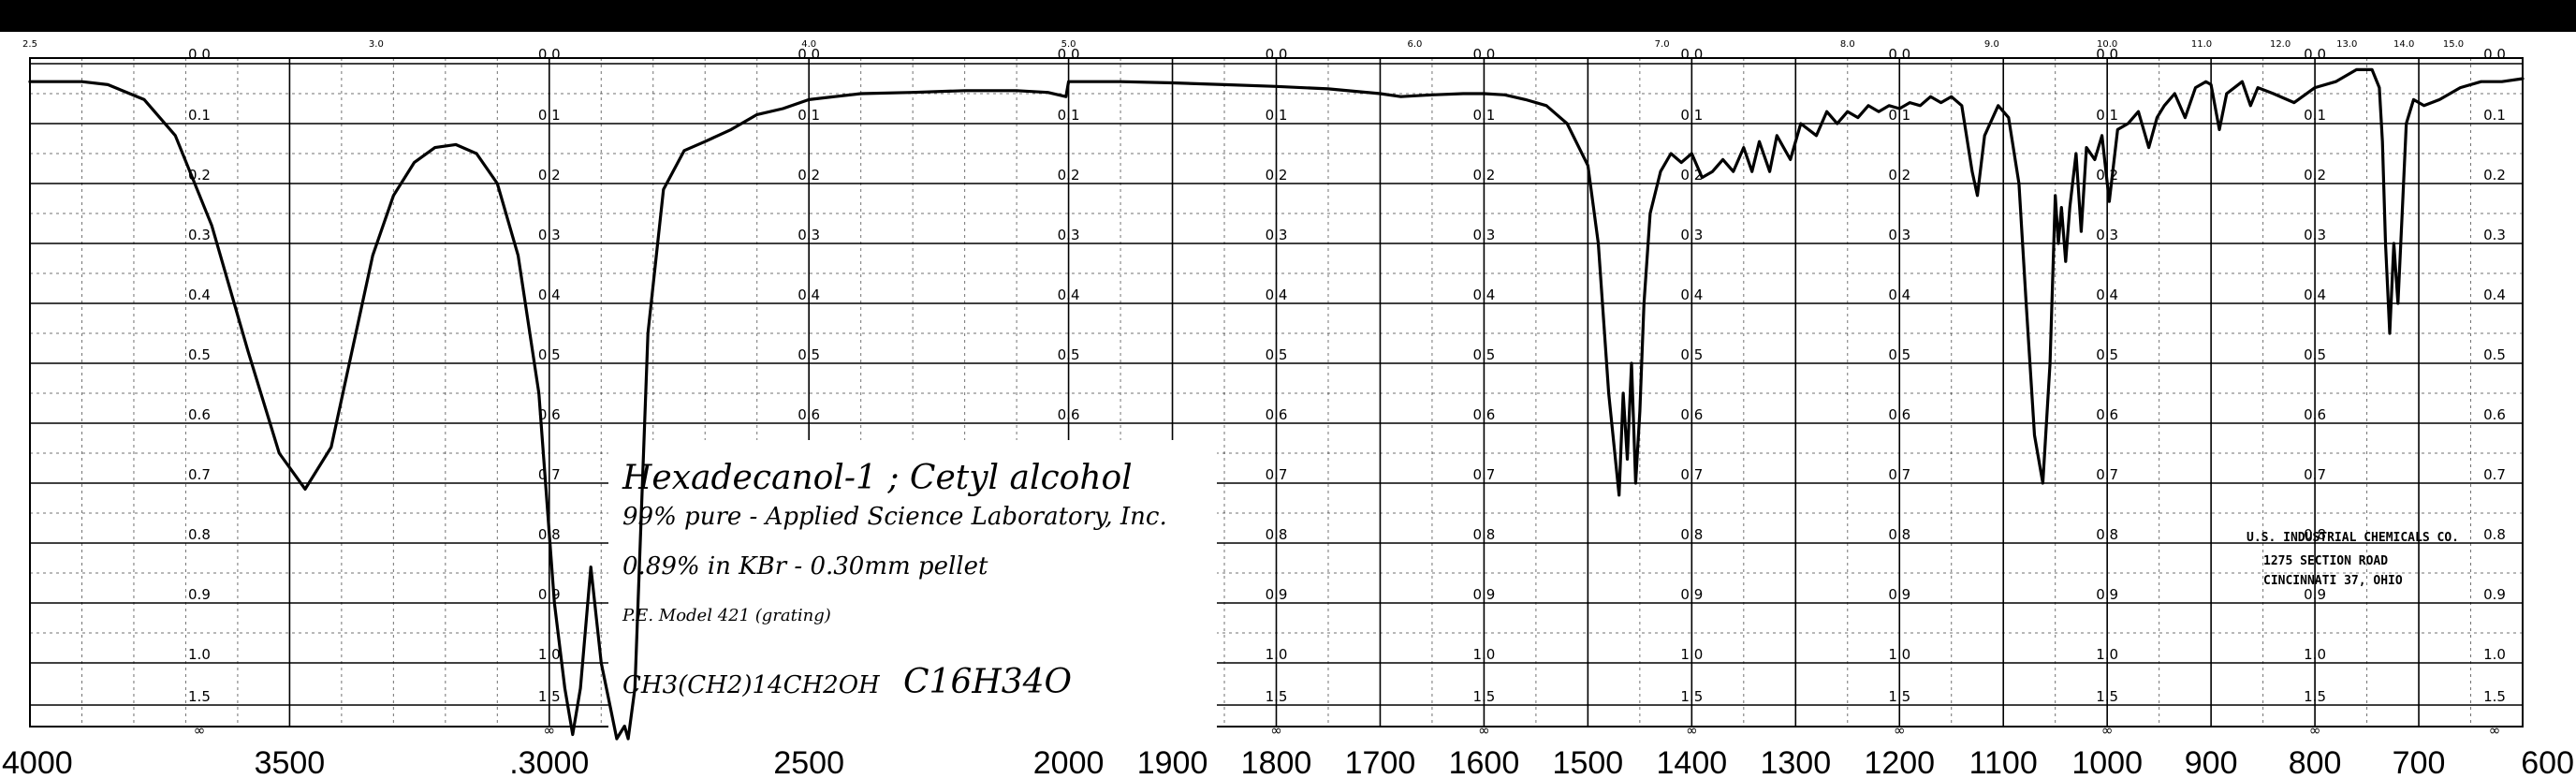  What do you see at coordinates (1276, 762) in the screenshot?
I see `wavenumber-tick-label: 1800` at bounding box center [1276, 762].